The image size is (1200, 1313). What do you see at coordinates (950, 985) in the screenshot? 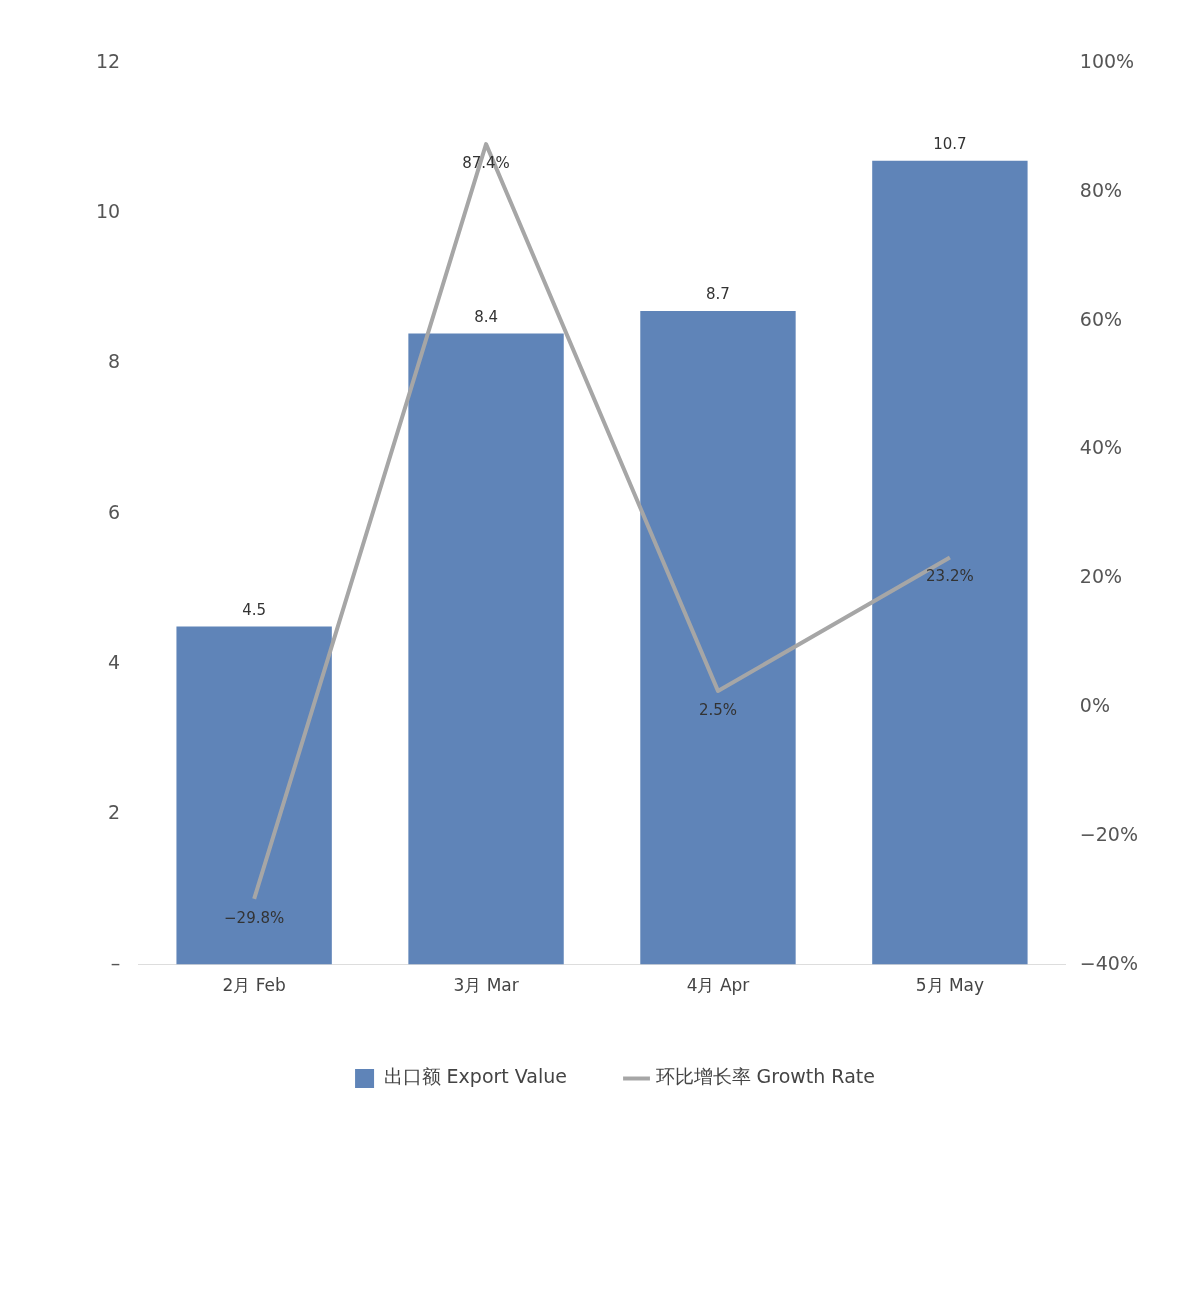
I see `x-tick-label: 5月 May` at bounding box center [950, 985].